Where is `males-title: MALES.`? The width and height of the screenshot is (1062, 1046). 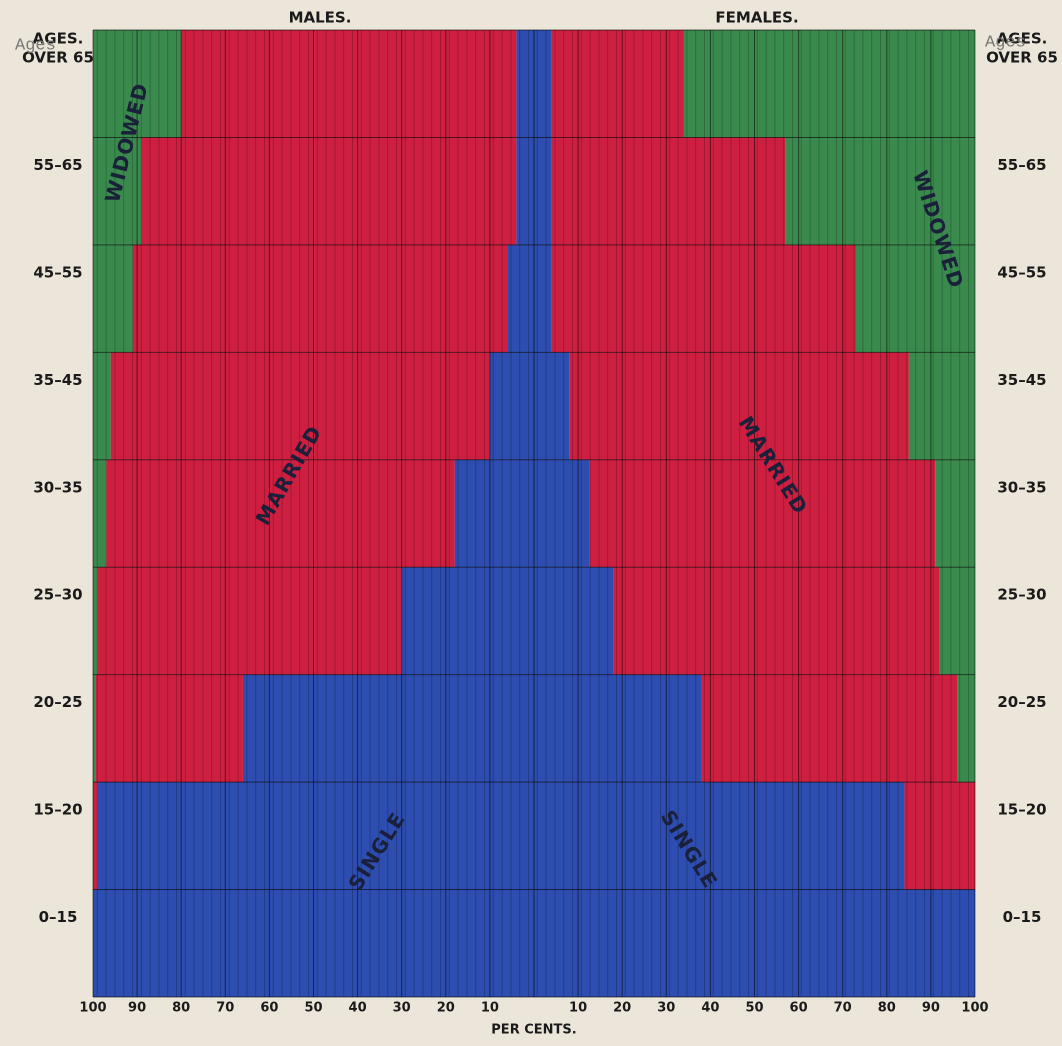
males-title: MALES. is located at coordinates (320, 18).